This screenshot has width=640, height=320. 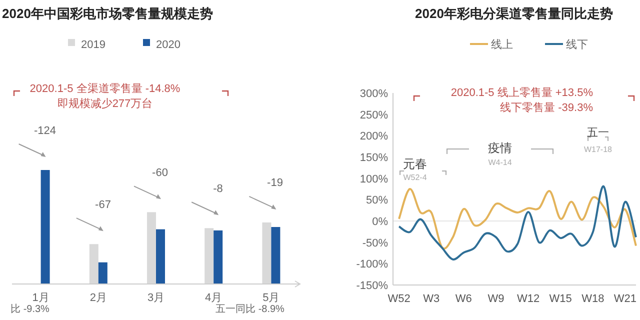 What do you see at coordinates (431, 299) in the screenshot?
I see `x-tick-label: W3` at bounding box center [431, 299].